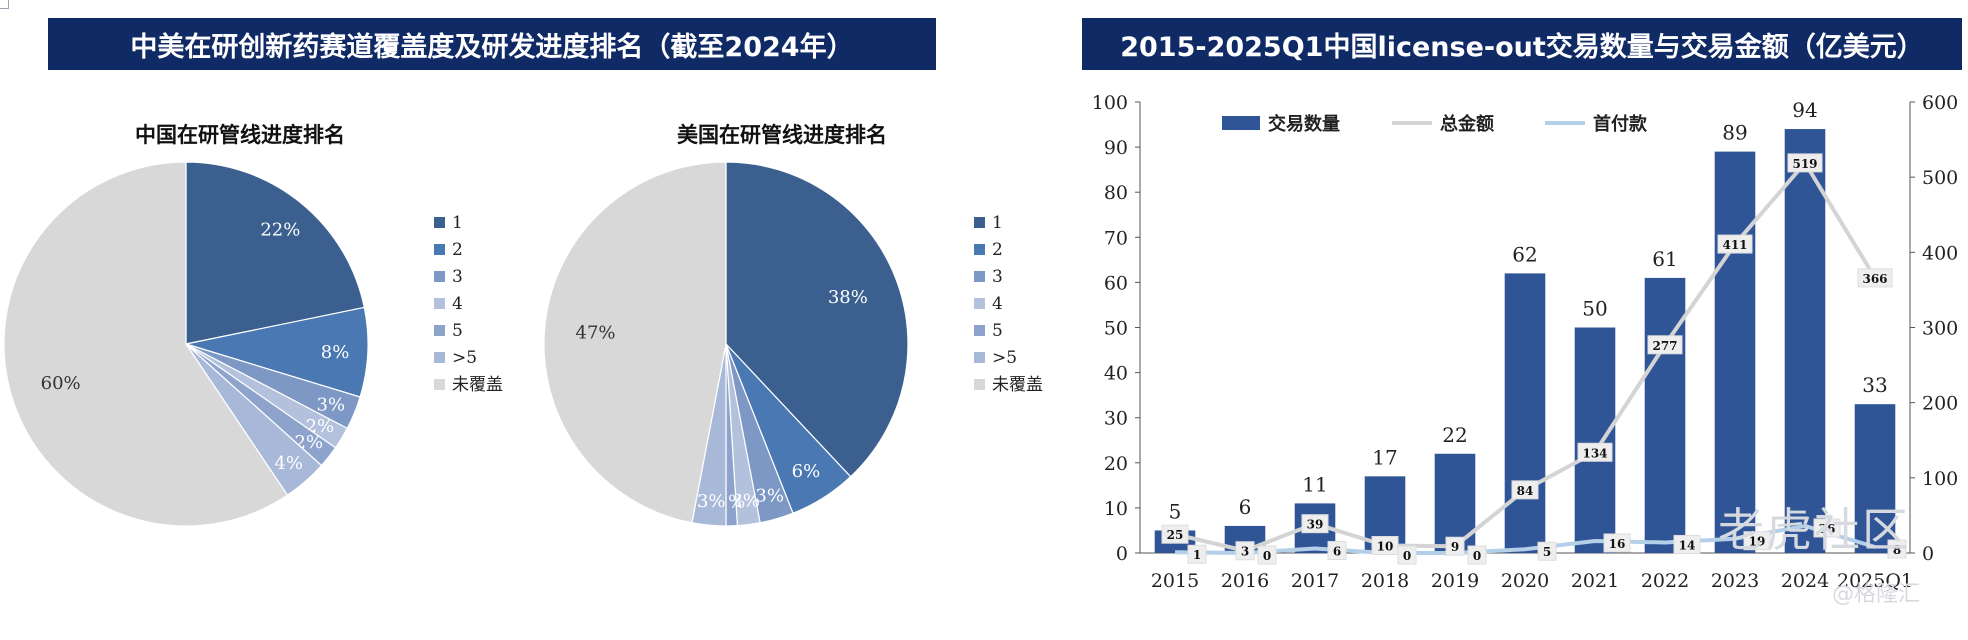  What do you see at coordinates (1467, 124) in the screenshot?
I see `legend-label: 总金额` at bounding box center [1467, 124].